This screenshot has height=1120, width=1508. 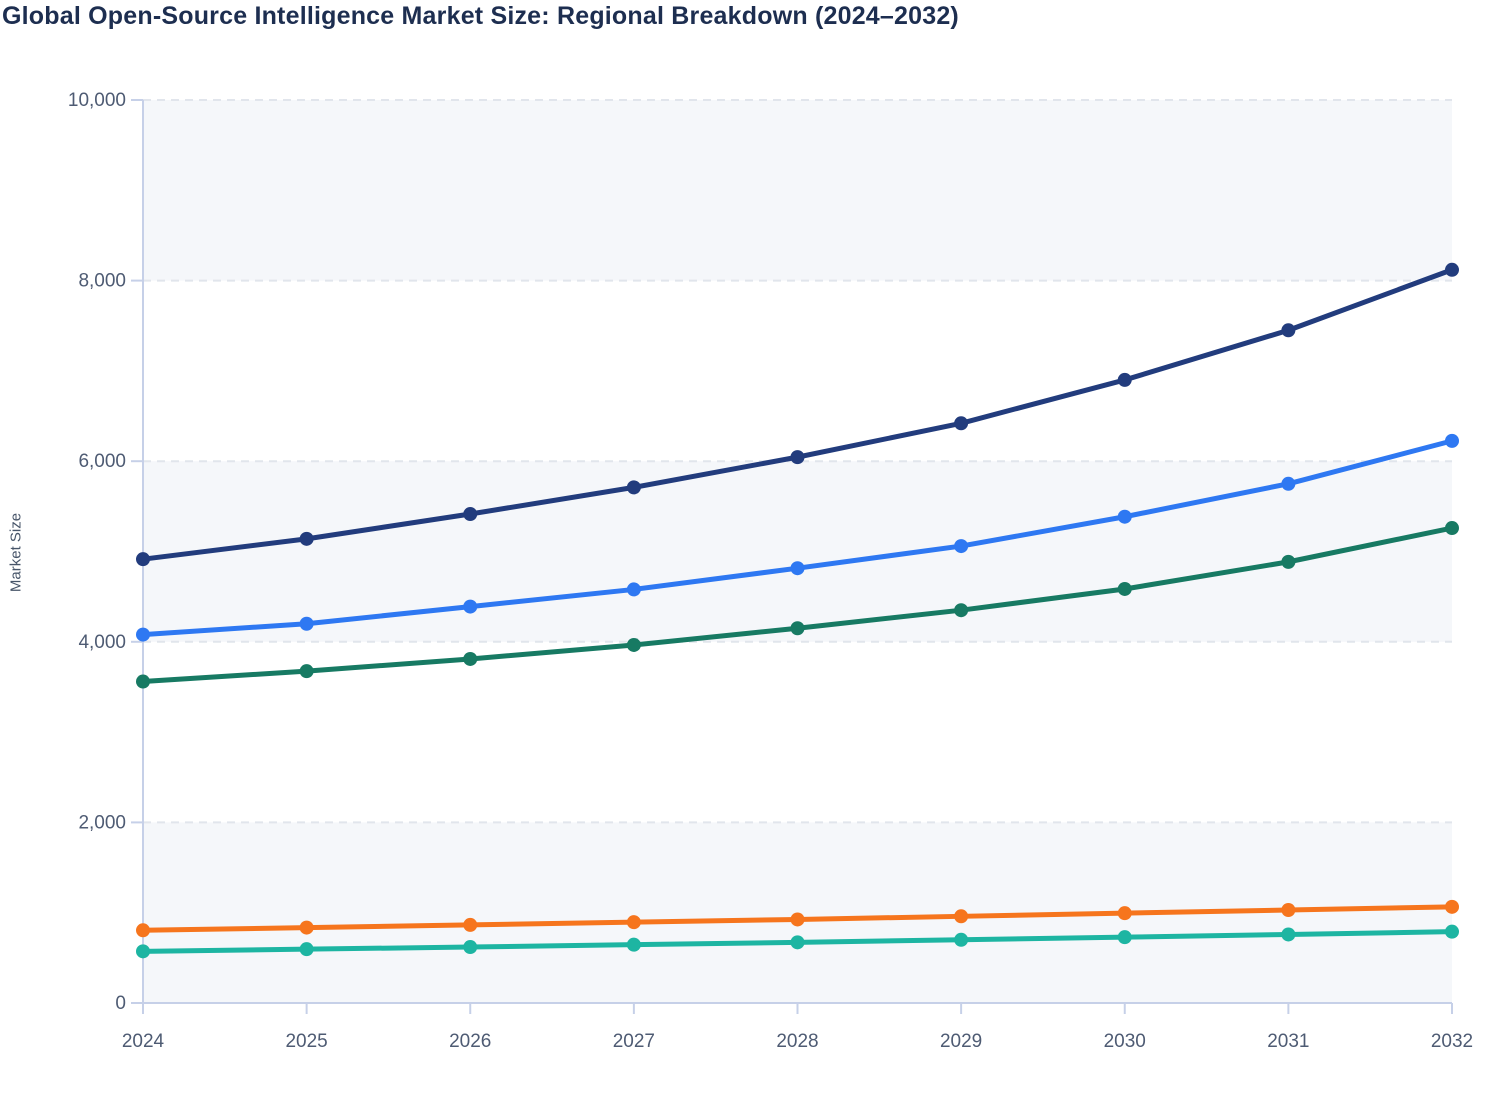 I want to click on y-tick-label: 8,000, so click(x=102, y=281).